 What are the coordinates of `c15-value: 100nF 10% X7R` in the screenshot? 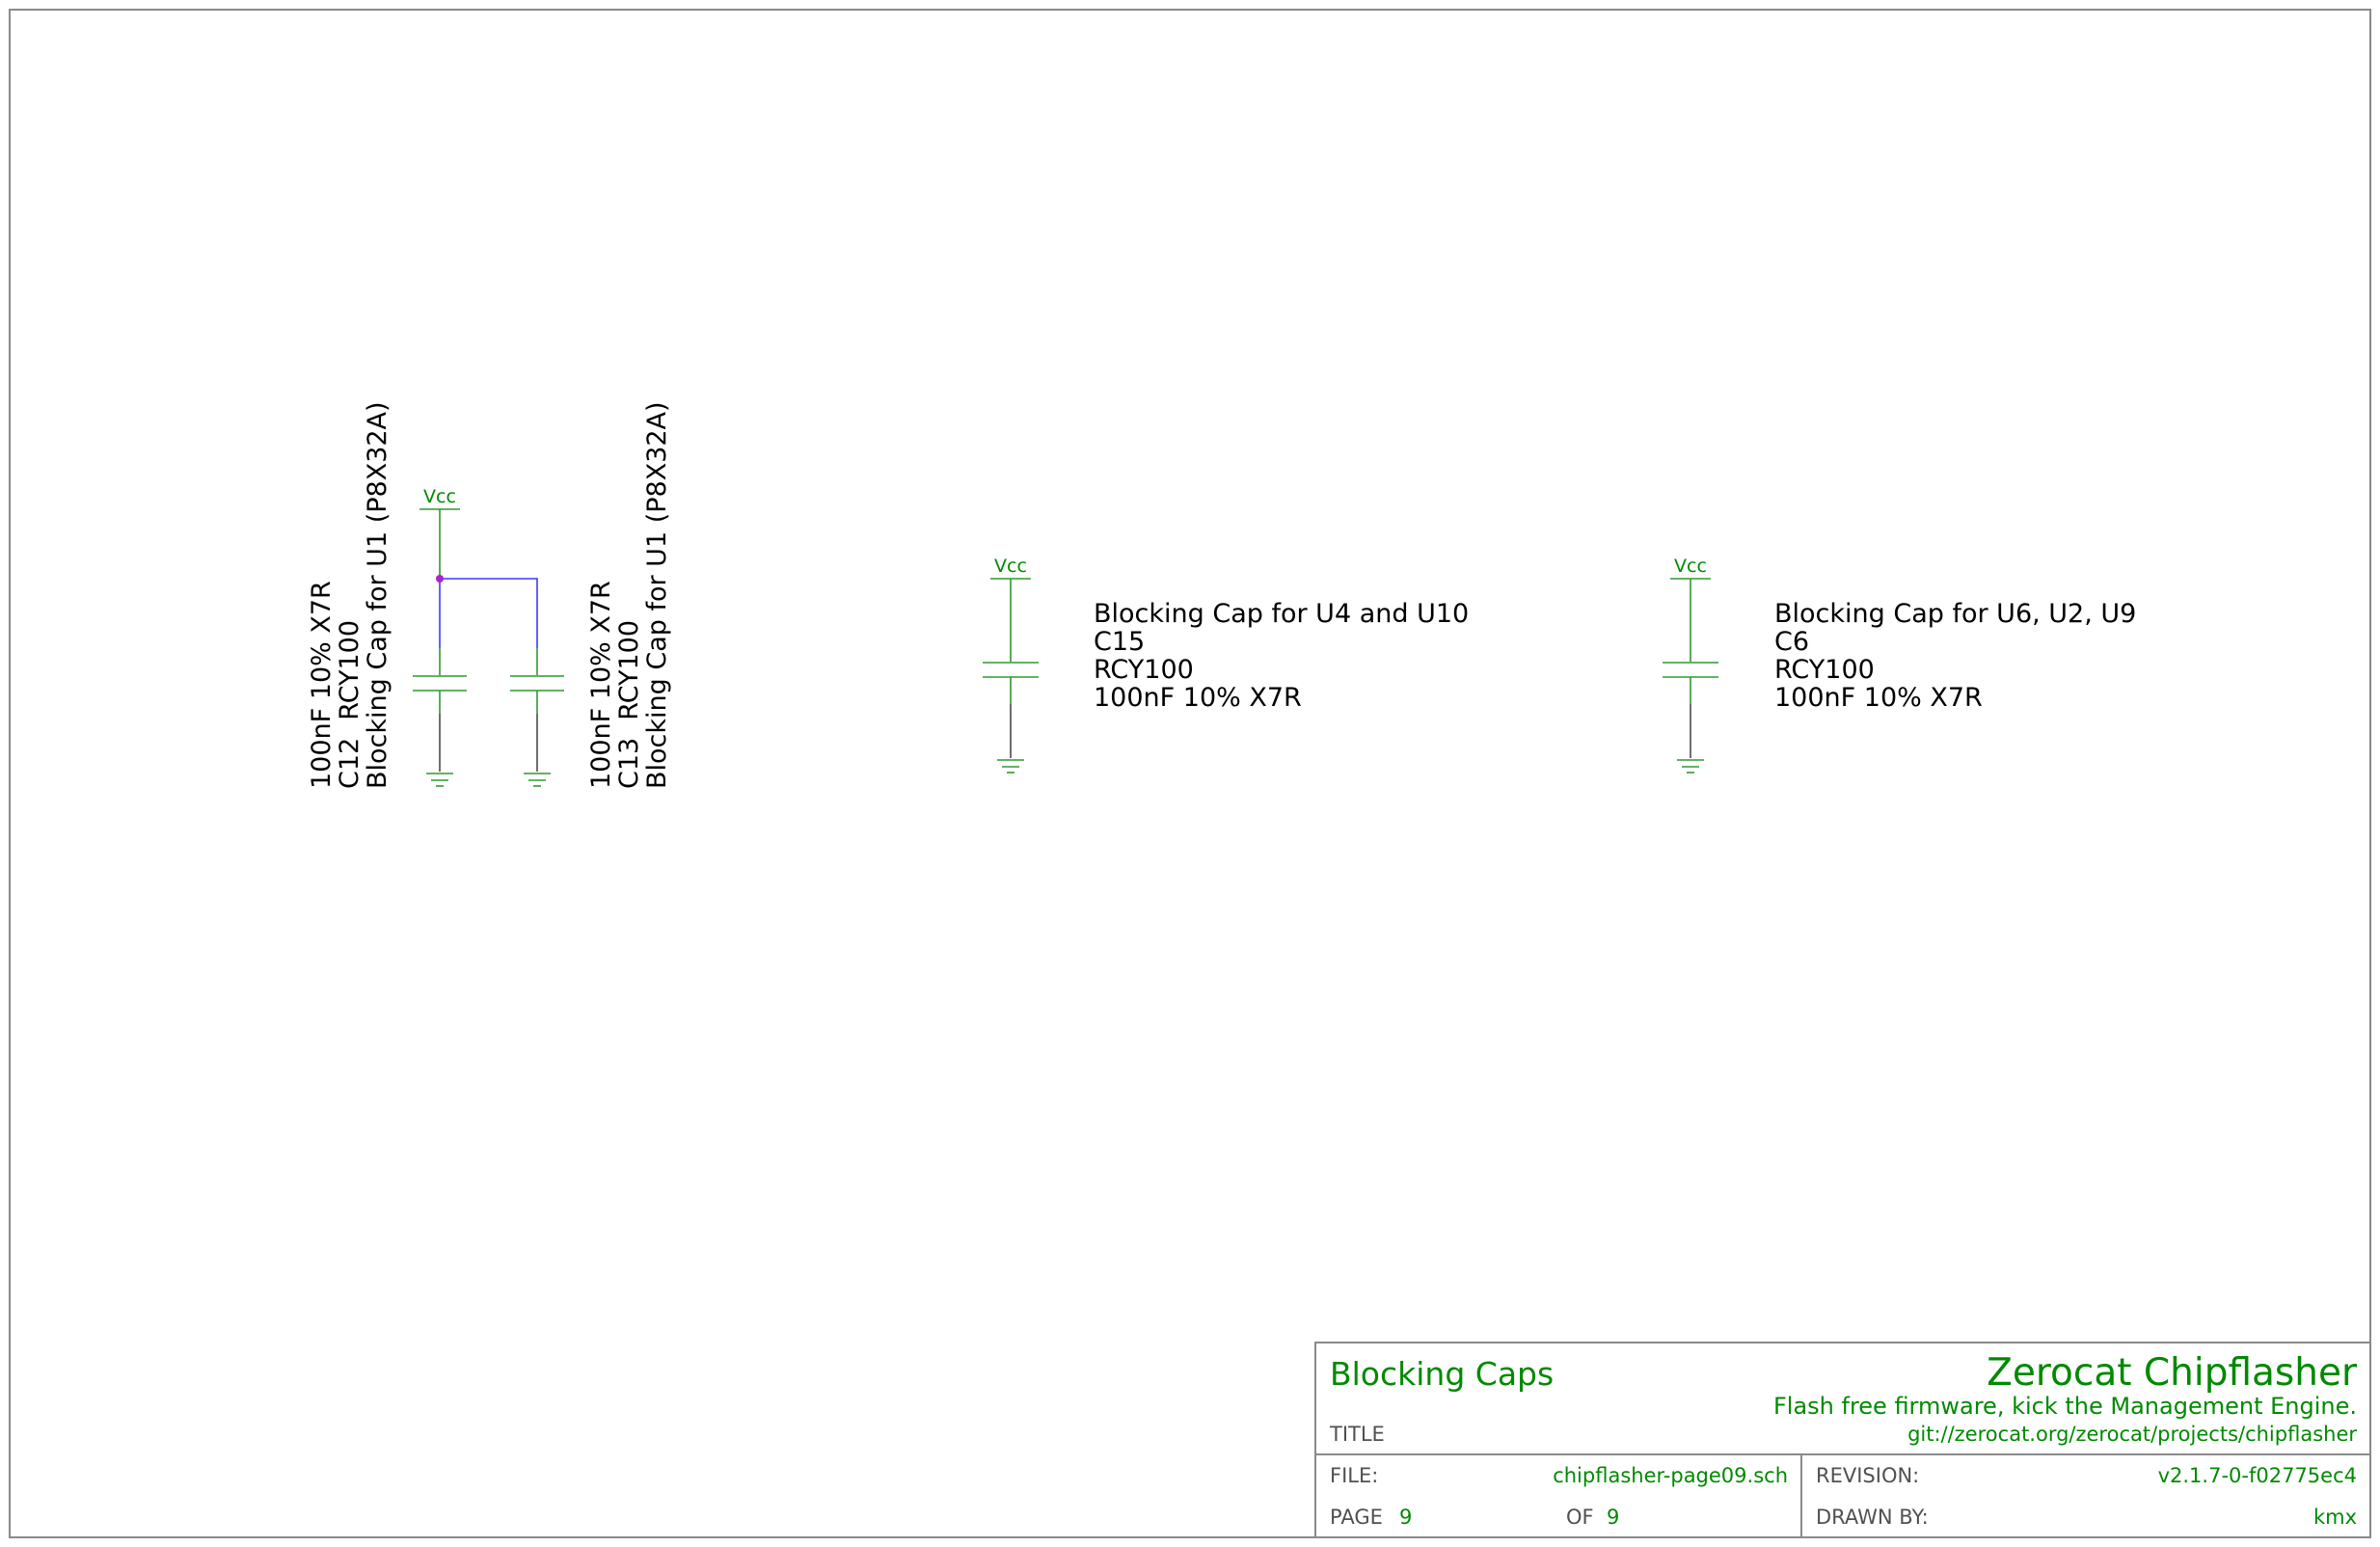 It's located at (1198, 698).